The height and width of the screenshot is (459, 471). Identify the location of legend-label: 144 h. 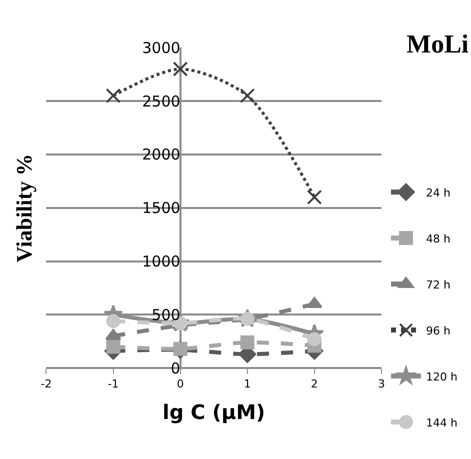
(442, 423).